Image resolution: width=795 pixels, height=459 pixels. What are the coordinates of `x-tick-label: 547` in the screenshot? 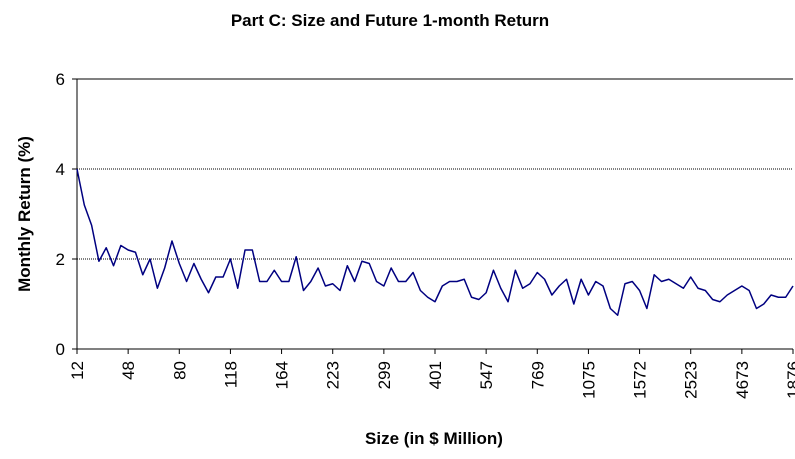 It's located at (486, 375).